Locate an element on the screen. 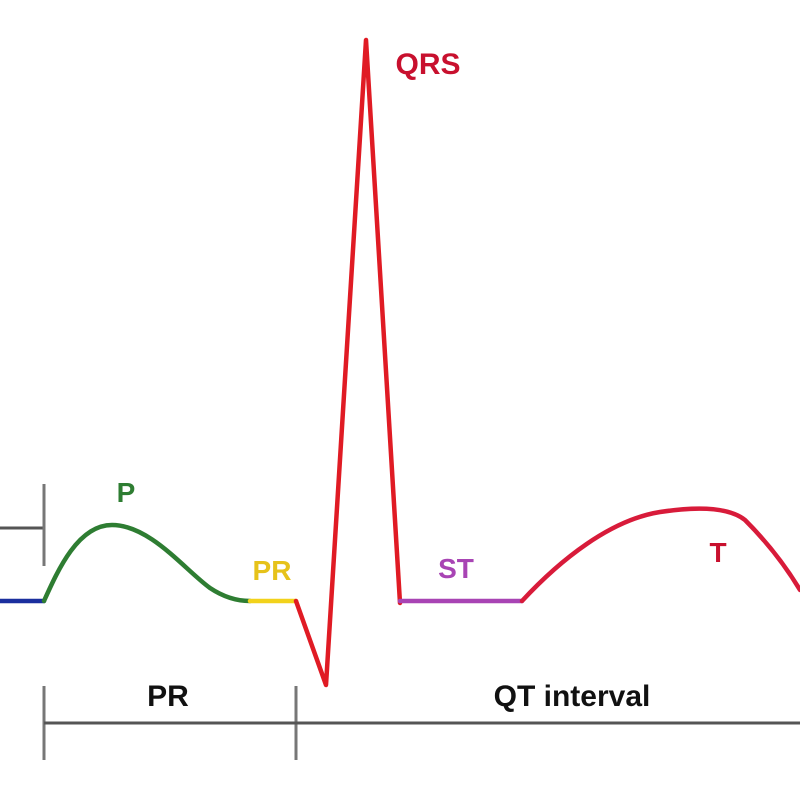 This screenshot has height=800, width=800. p-wave-label: P is located at coordinates (126, 492).